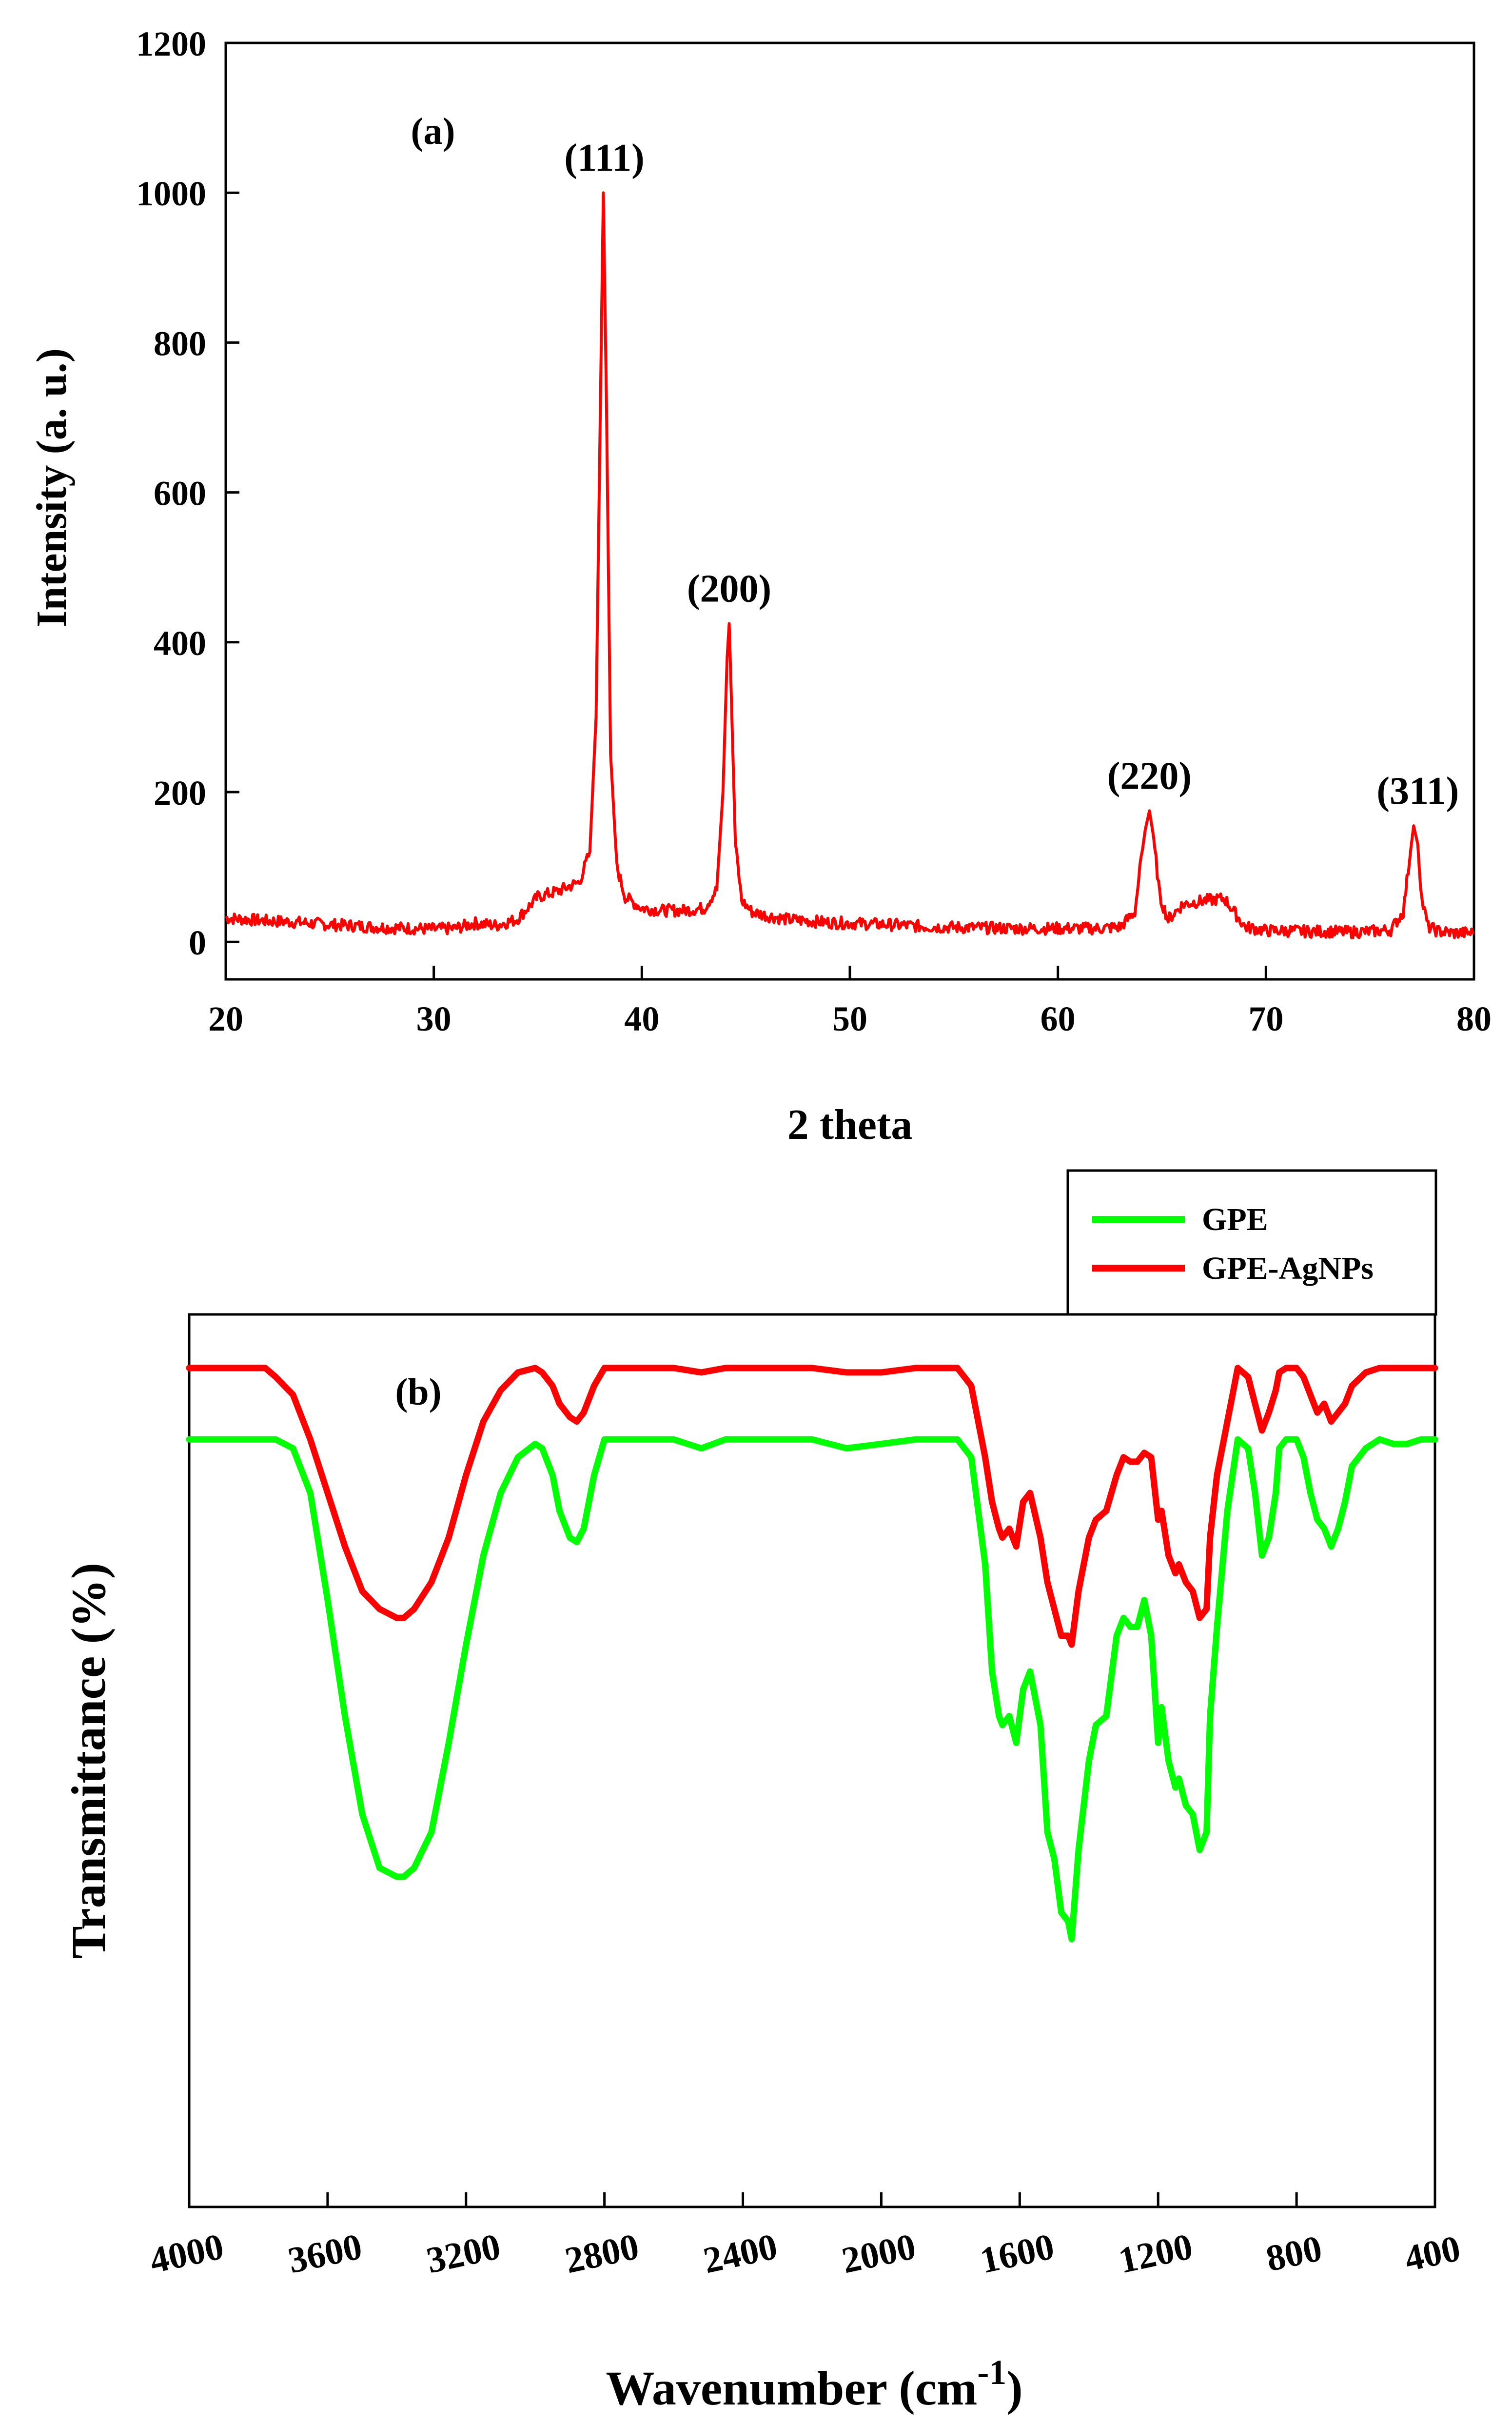  Describe the element at coordinates (729, 588) in the screenshot. I see `peak-label: (200)` at that location.